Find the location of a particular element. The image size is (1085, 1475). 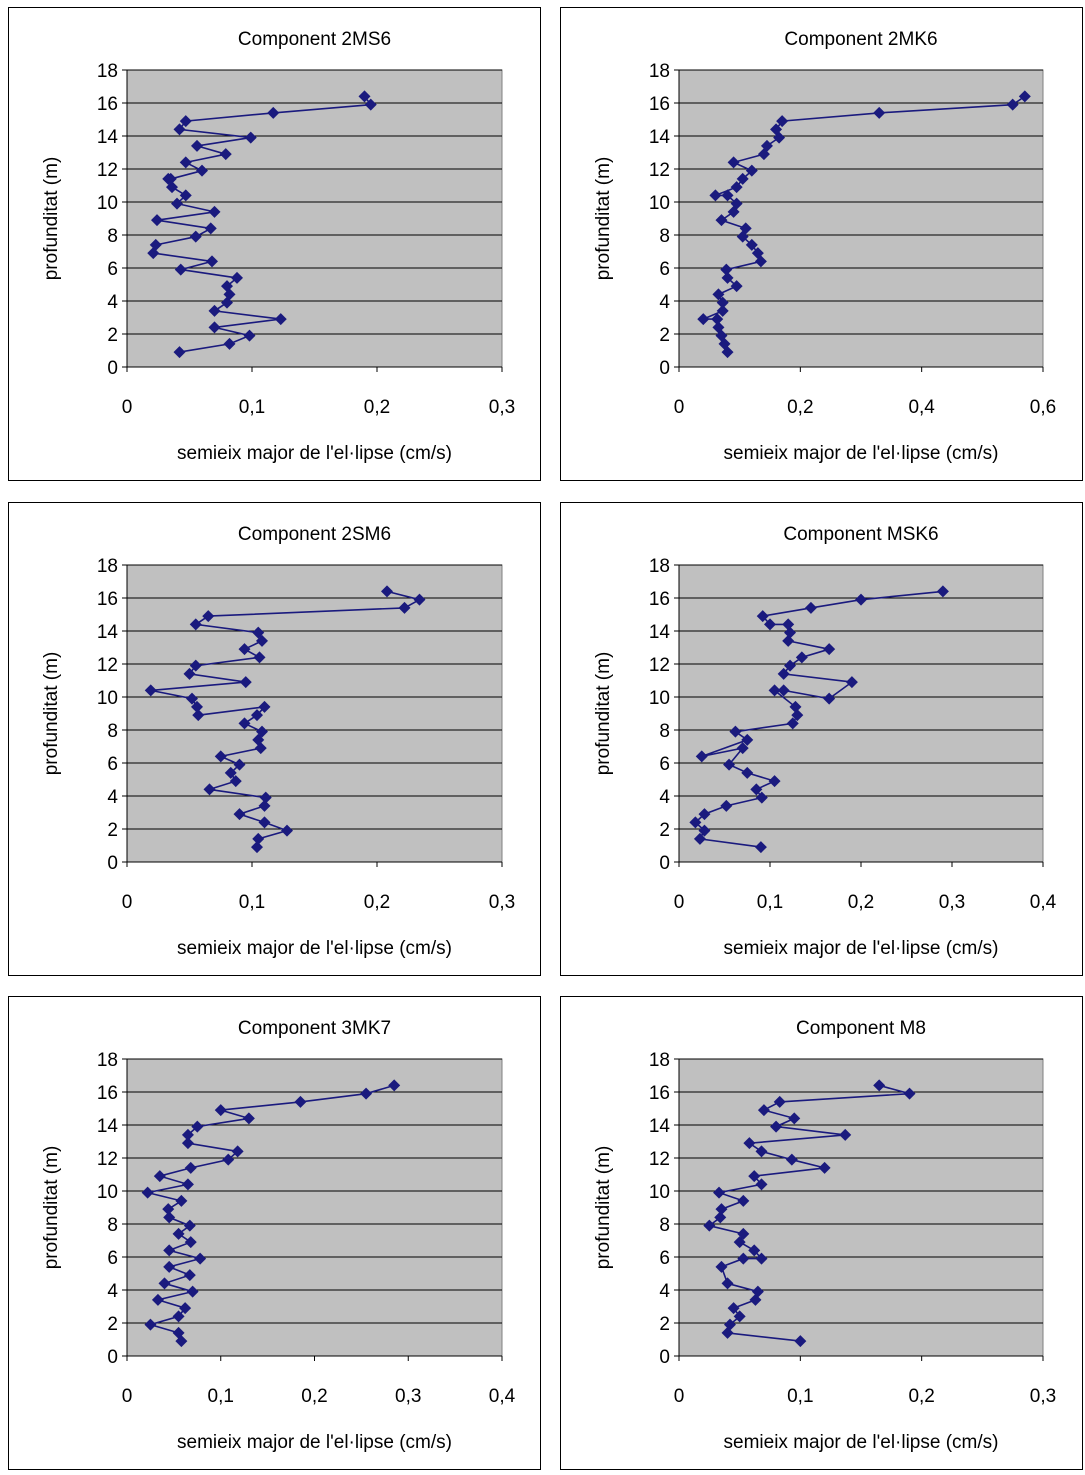

y-tick-label: 16 is located at coordinates (107, 104).